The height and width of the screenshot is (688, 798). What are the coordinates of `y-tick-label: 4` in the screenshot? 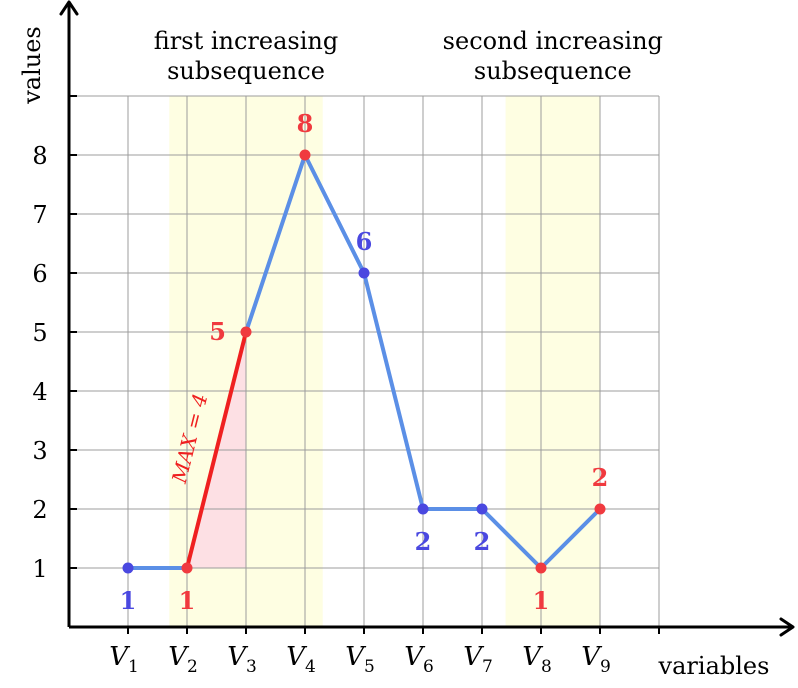 It's located at (39, 392).